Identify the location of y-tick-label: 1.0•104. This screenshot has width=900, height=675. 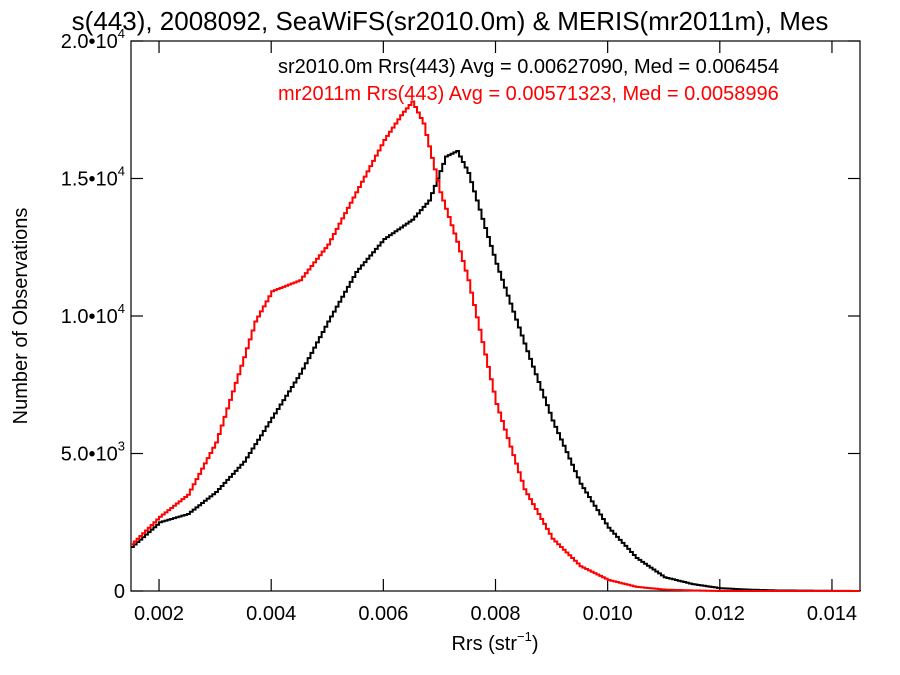
(93, 314).